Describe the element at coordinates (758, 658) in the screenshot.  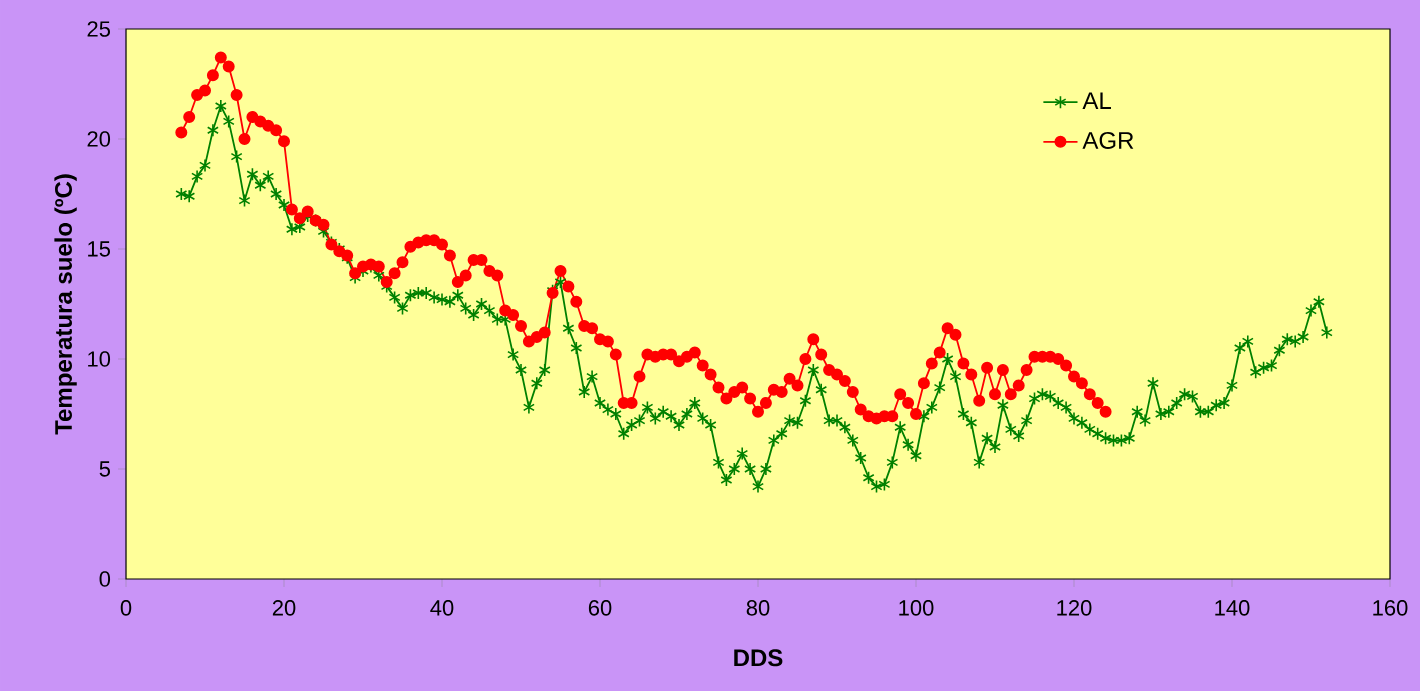
I see `x-axis-title: DDS` at that location.